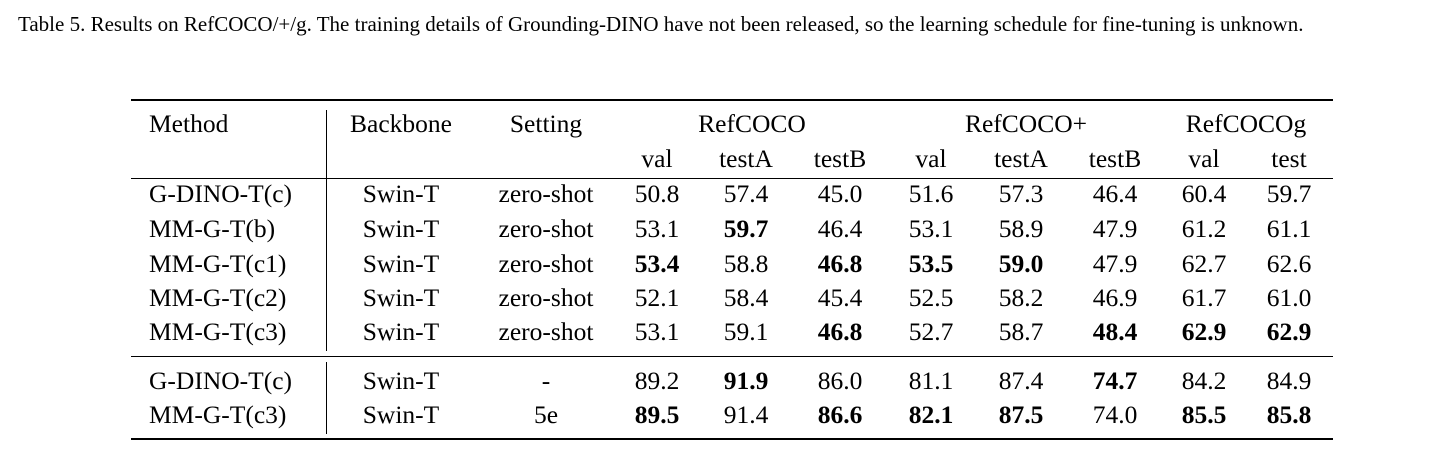  Describe the element at coordinates (732, 356) in the screenshot. I see `section-rule` at that location.